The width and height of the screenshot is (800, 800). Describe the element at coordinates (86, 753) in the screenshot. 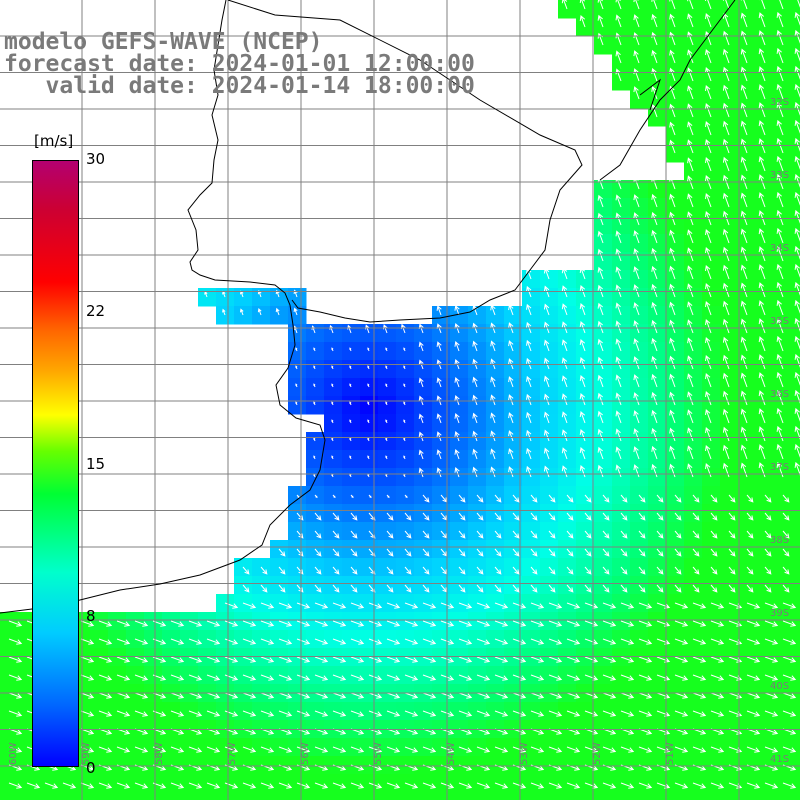

I see `lon-label: 59W` at that location.